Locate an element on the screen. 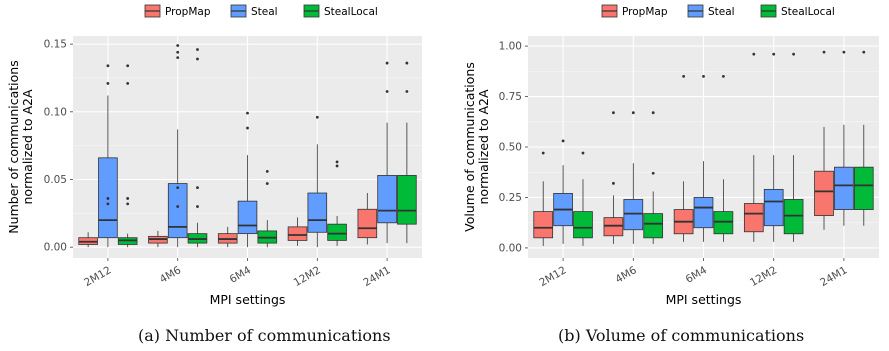  y-tick-label: 0.25 is located at coordinates (510, 198).